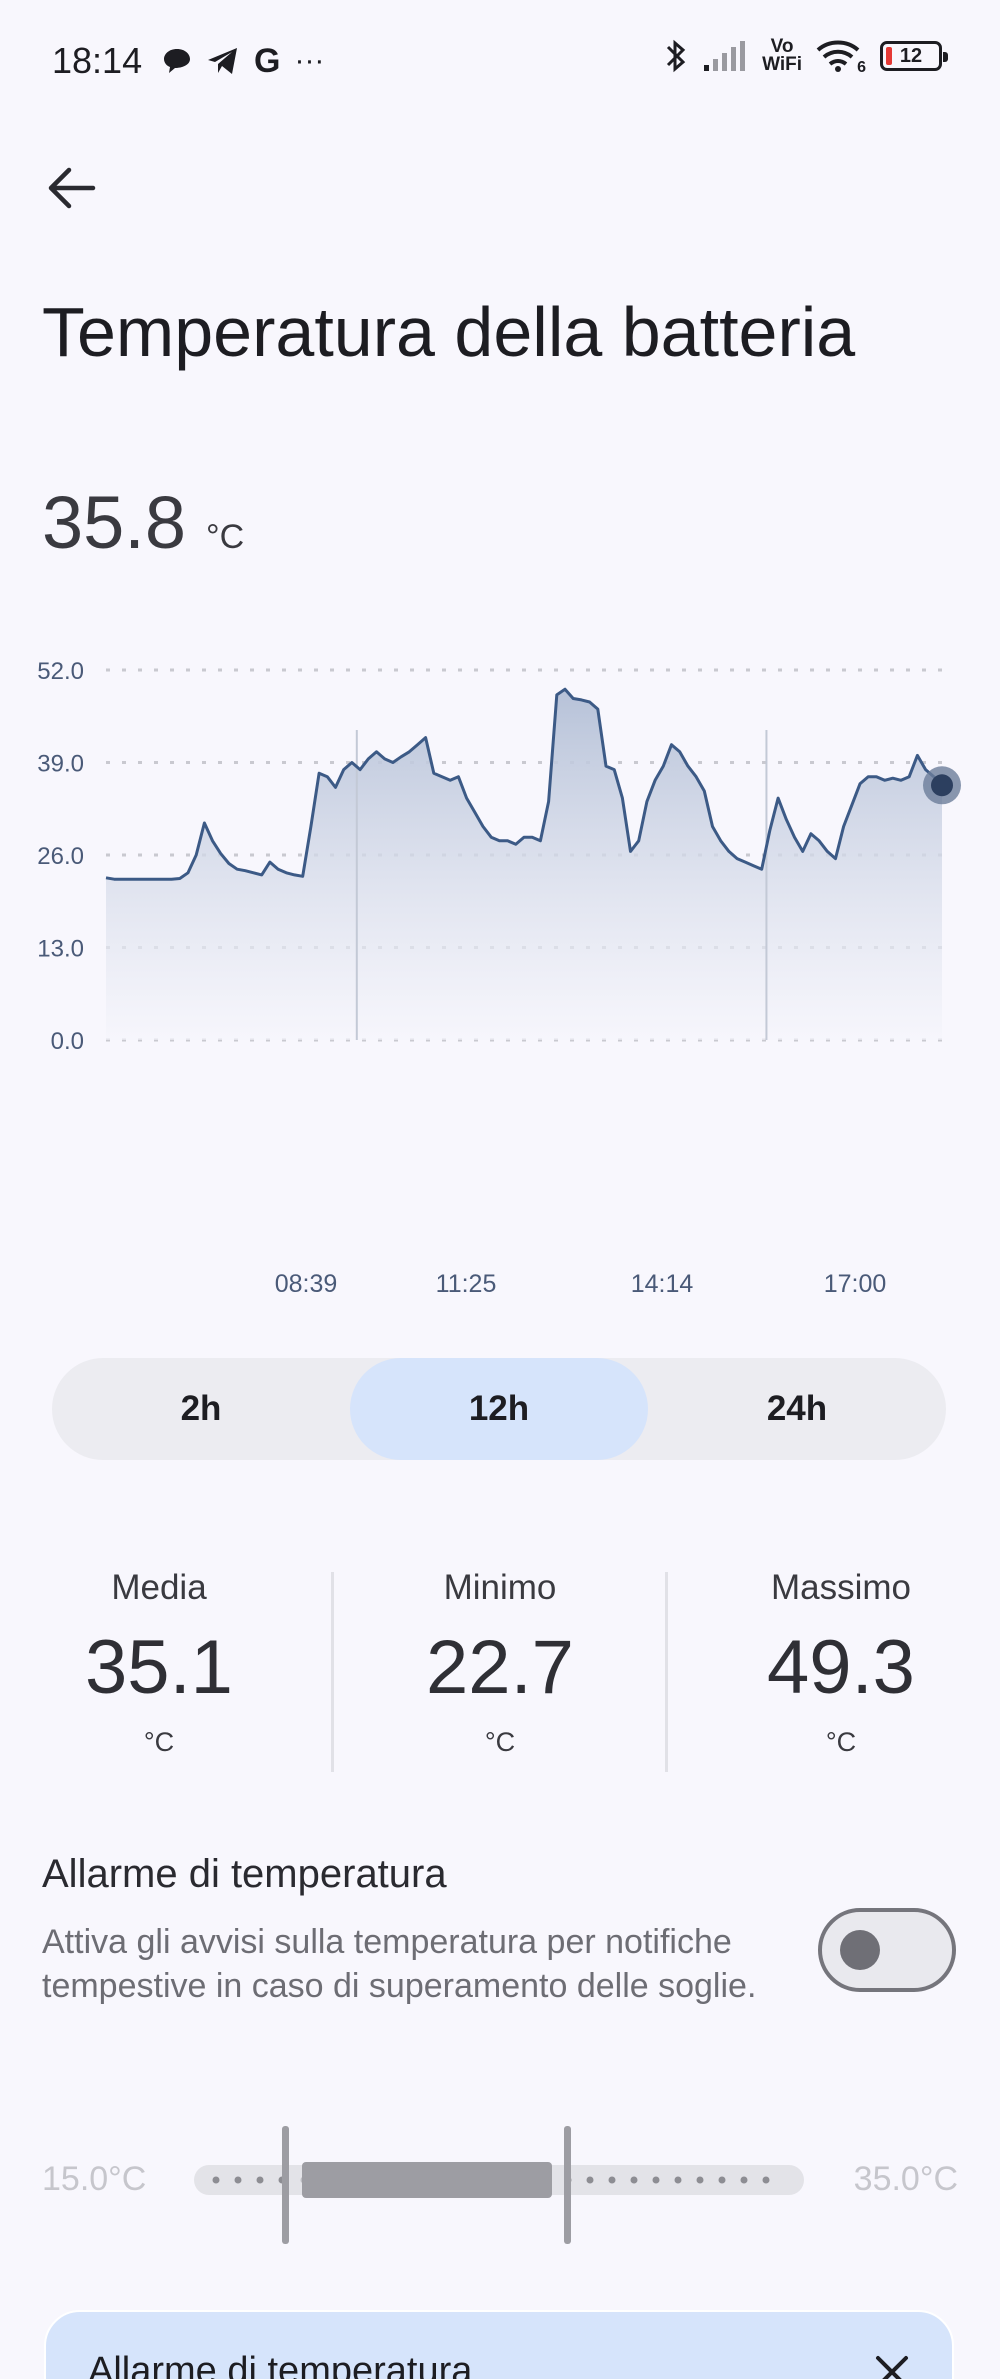 This screenshot has height=2379, width=1000. Describe the element at coordinates (159, 1667) in the screenshot. I see `stat-average-value: 35.1` at that location.